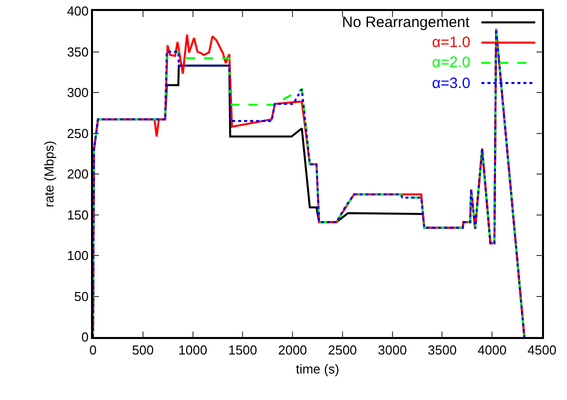 This screenshot has width=567, height=400. What do you see at coordinates (243, 350) in the screenshot?
I see `x-tick-label: 1500` at bounding box center [243, 350].